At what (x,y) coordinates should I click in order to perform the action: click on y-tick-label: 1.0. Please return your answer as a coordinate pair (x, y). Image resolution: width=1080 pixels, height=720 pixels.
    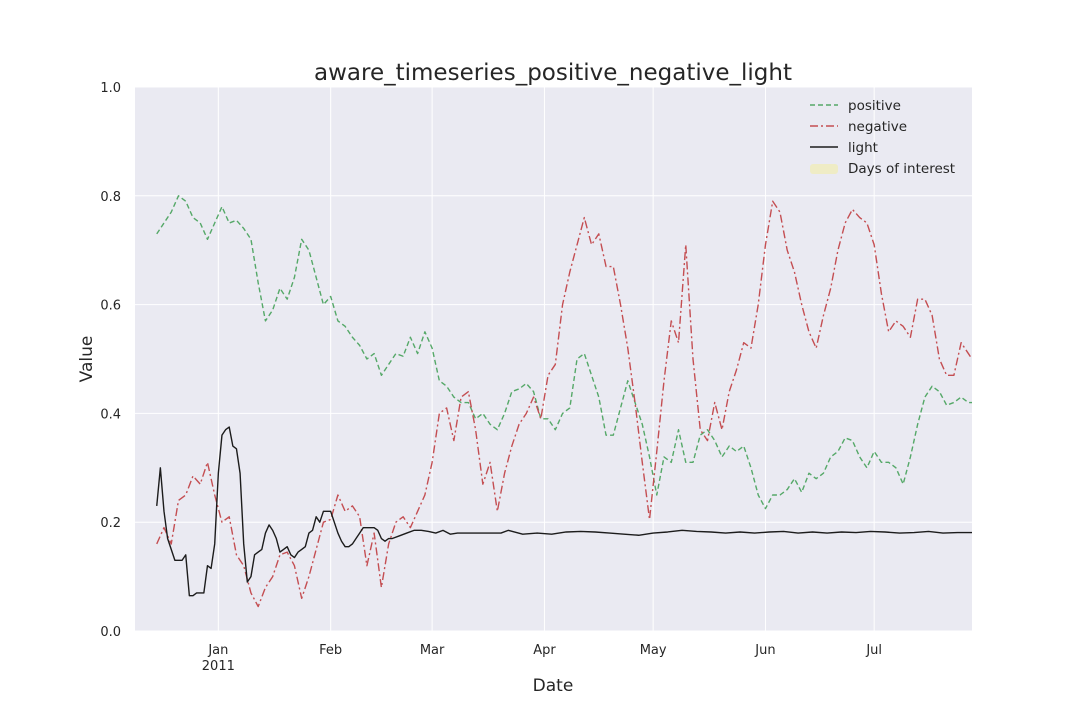
    Looking at the image, I should click on (110, 88).